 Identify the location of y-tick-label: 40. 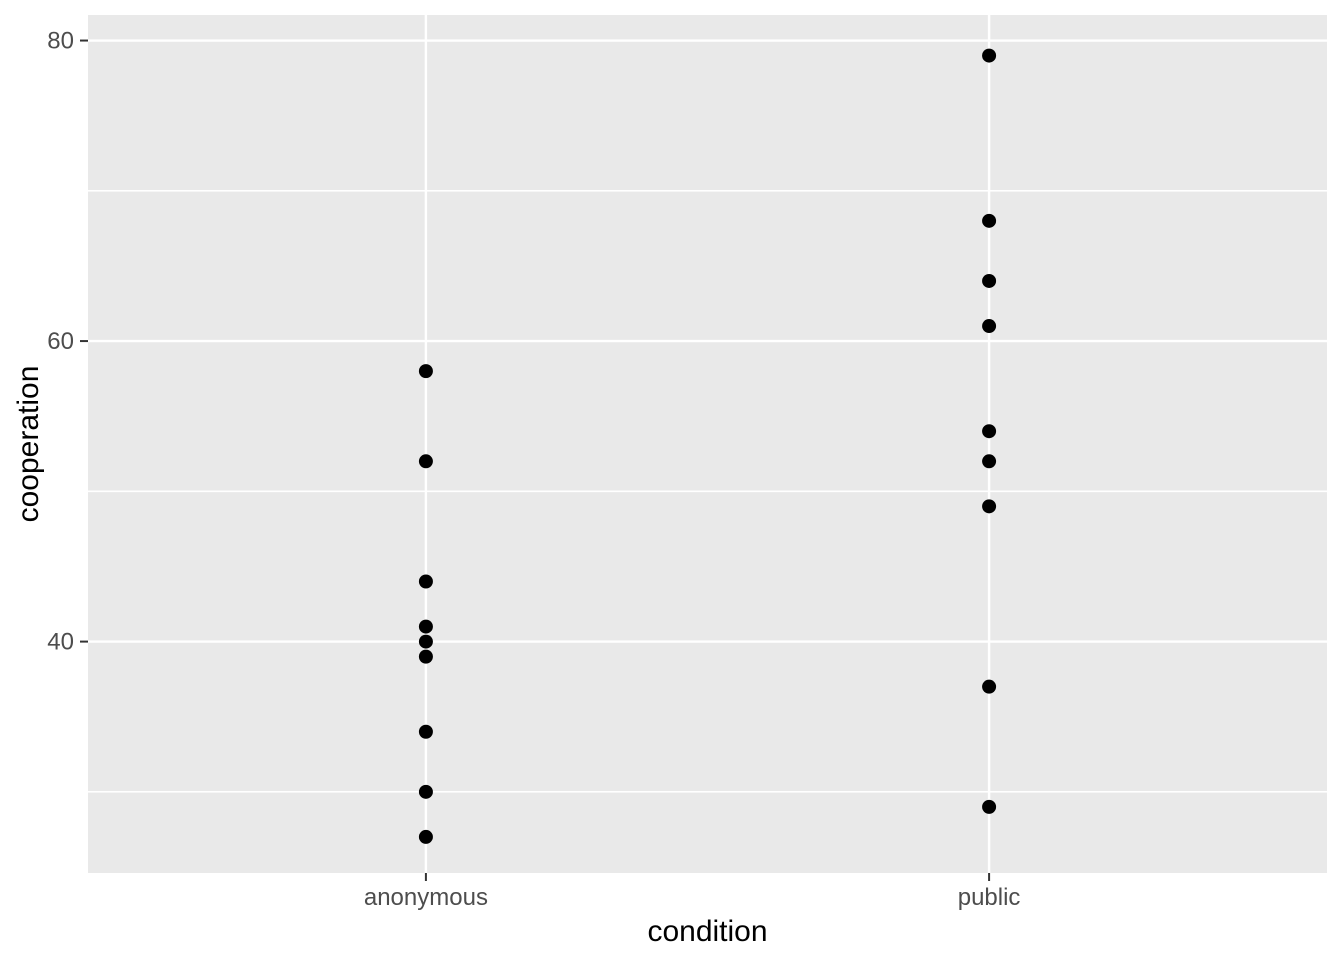
(60, 642).